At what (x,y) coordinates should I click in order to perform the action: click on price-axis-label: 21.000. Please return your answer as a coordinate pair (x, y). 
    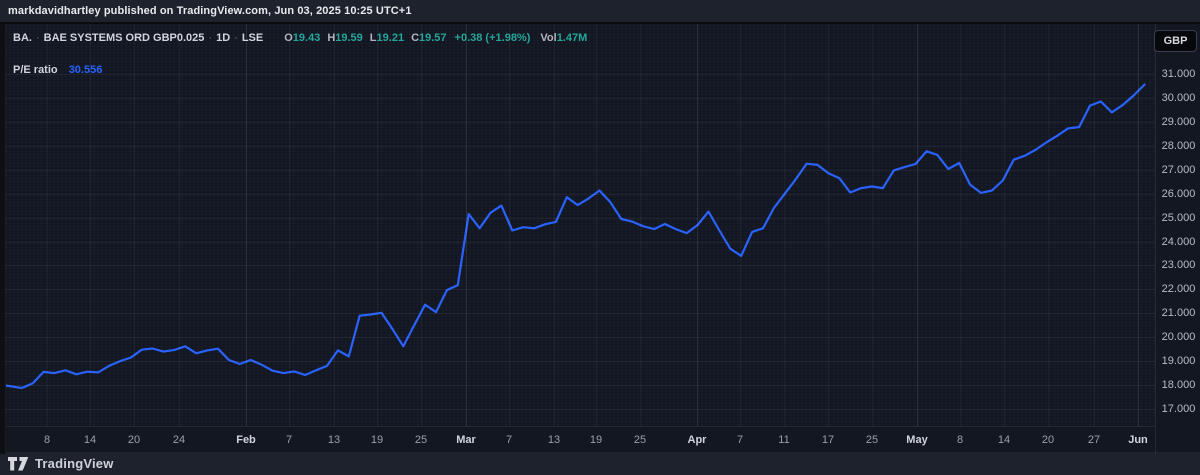
    Looking at the image, I should click on (1178, 313).